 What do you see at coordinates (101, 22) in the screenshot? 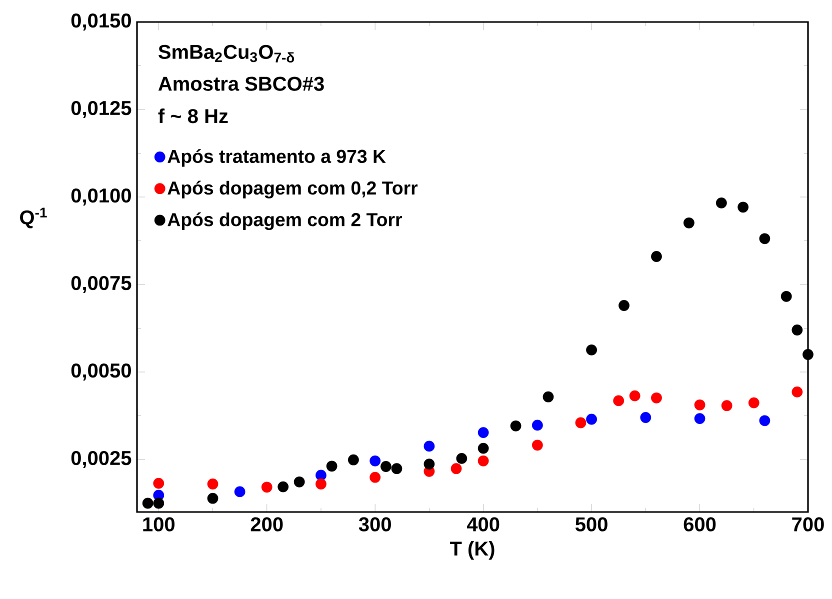
I see `y-tick-label: 0,0150` at bounding box center [101, 22].